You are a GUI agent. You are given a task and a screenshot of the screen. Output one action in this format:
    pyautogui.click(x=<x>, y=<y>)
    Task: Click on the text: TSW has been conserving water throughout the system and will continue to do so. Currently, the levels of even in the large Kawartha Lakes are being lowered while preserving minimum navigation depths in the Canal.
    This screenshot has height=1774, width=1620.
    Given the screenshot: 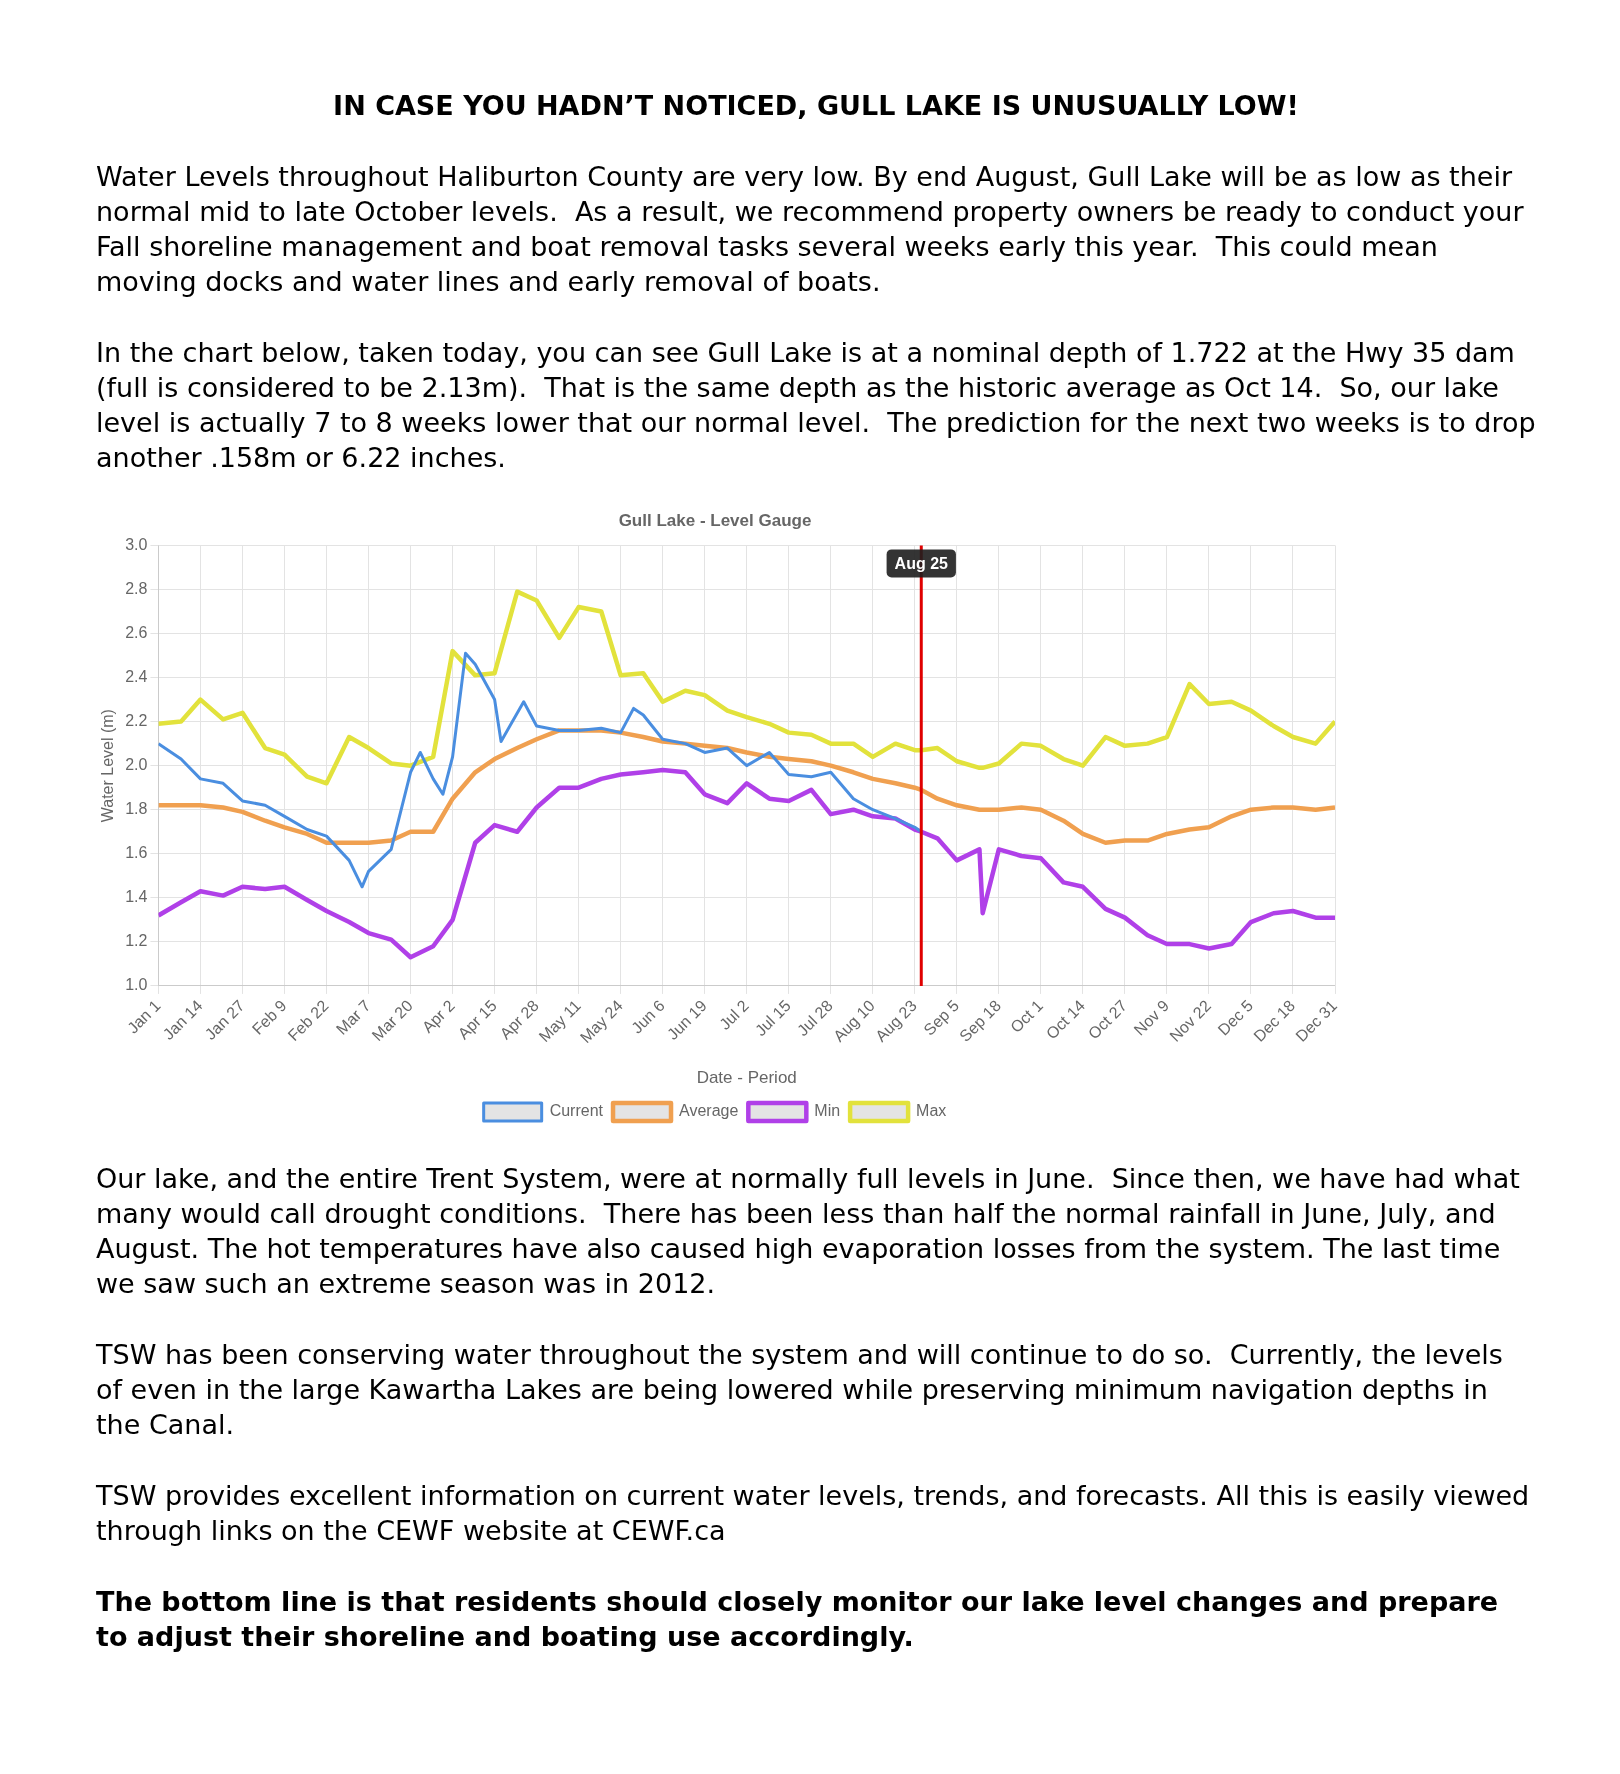 What is the action you would take?
    pyautogui.click(x=800, y=1390)
    